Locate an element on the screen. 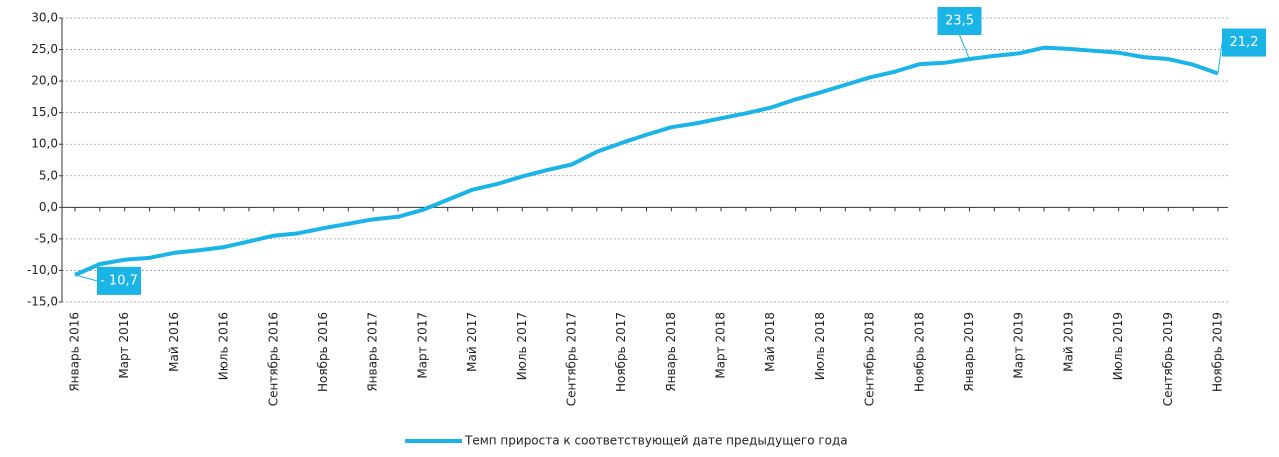 This screenshot has width=1279, height=457. x-tick-label: Июль 2018 is located at coordinates (820, 346).